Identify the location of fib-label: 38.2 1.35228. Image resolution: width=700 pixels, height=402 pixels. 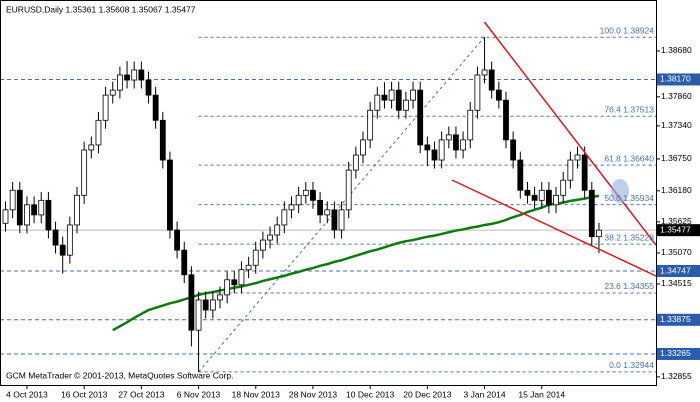
(629, 237).